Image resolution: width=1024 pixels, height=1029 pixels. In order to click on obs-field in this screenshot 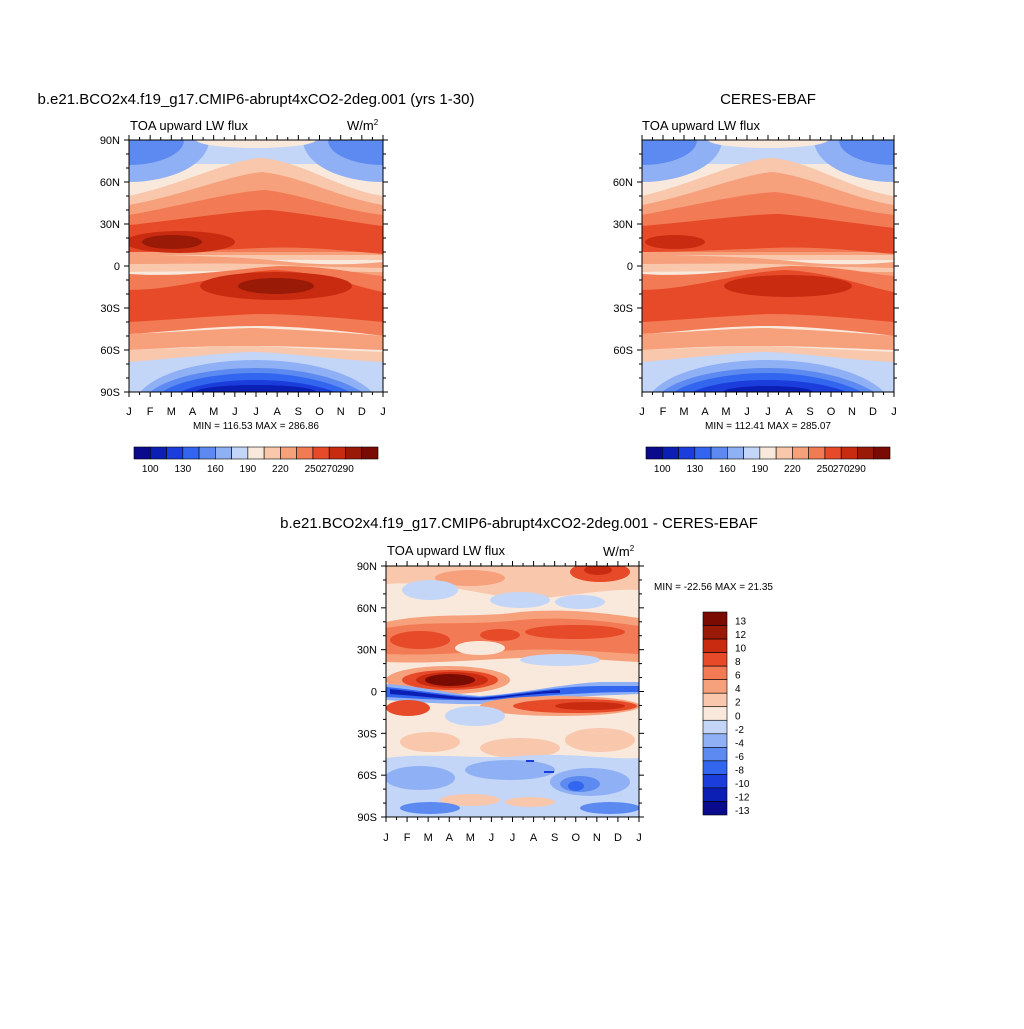, I will do `click(768, 266)`.